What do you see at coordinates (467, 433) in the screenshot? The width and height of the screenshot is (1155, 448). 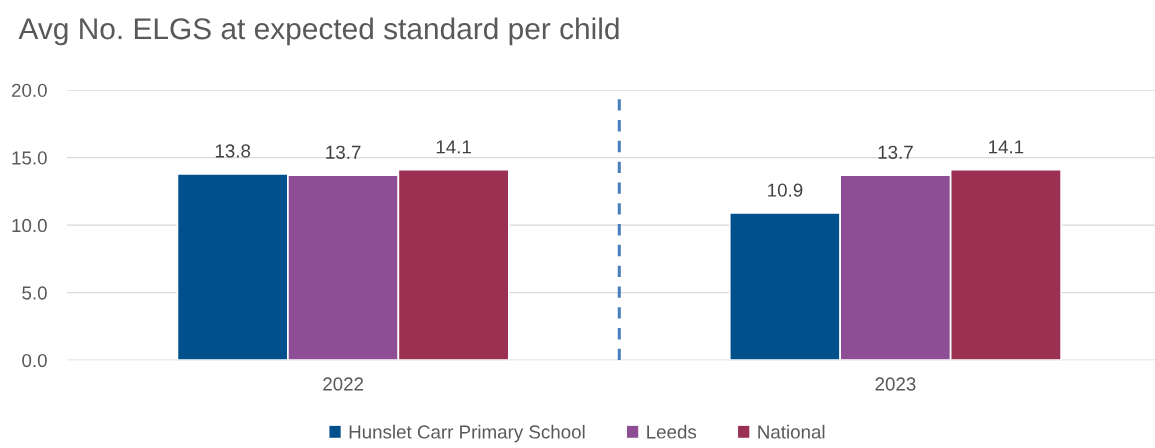 I see `legend-label: Hunslet Carr Primary School` at bounding box center [467, 433].